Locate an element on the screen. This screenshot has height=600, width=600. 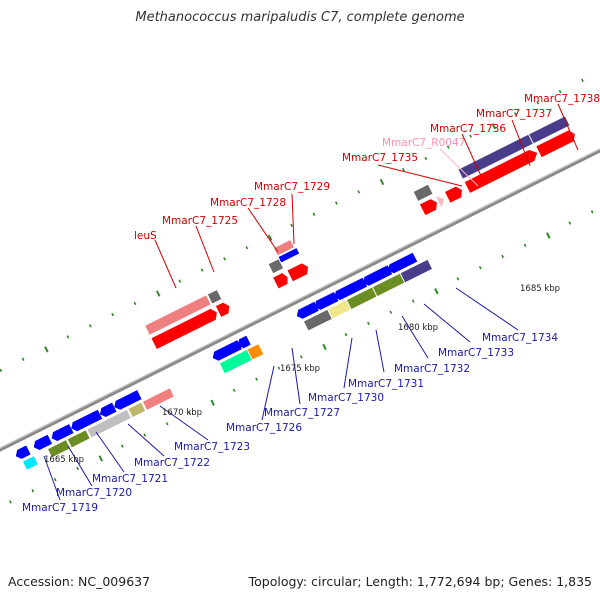
gene-R0047 is located at coordinates (441, 201).